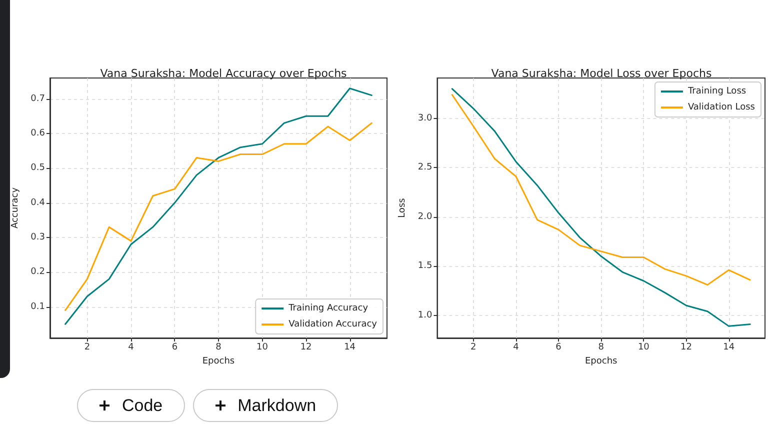  What do you see at coordinates (425, 167) in the screenshot?
I see `y-tick-label: 2.5` at bounding box center [425, 167].